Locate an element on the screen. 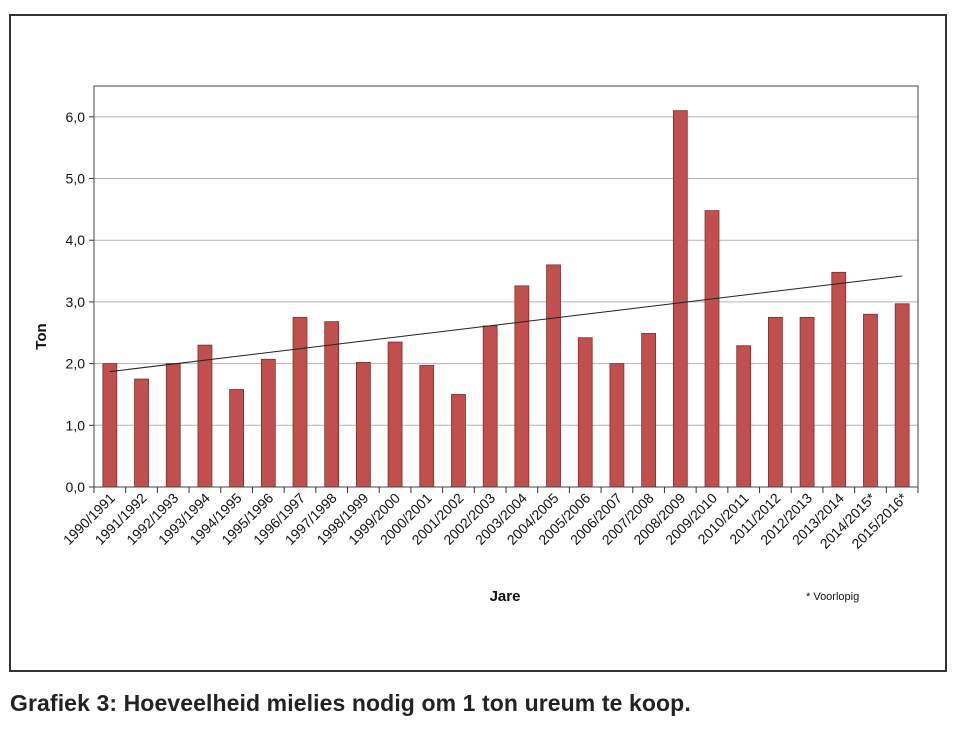  y-tick-label: 5,0 is located at coordinates (76, 179).